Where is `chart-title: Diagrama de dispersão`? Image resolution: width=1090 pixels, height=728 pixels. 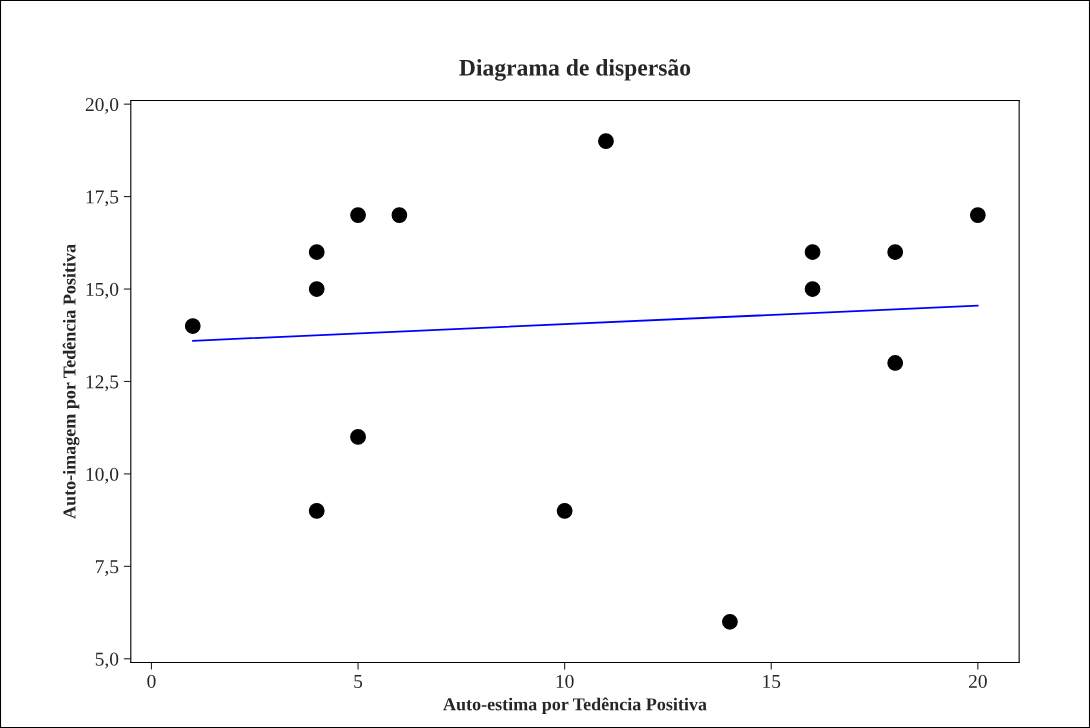
chart-title: Diagrama de dispersão is located at coordinates (575, 70).